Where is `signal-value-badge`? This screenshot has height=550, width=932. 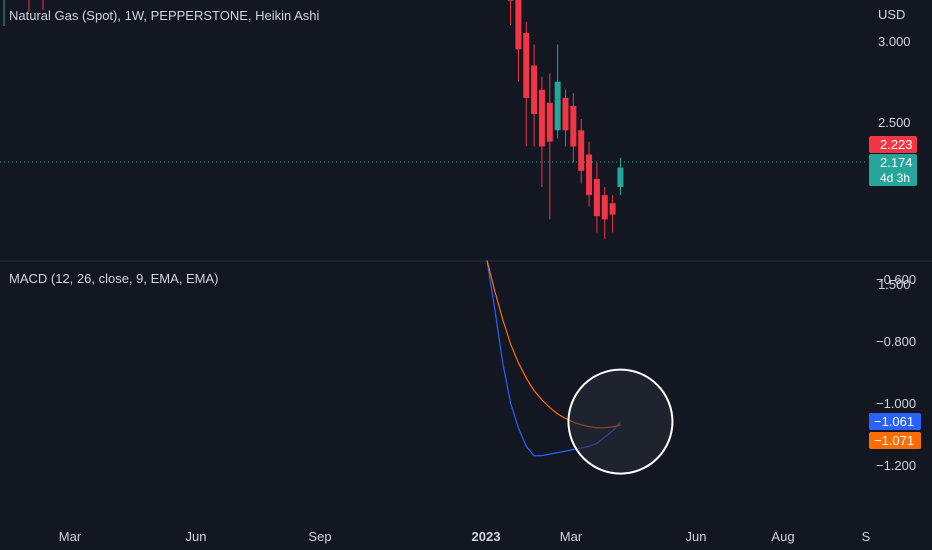 signal-value-badge is located at coordinates (895, 440).